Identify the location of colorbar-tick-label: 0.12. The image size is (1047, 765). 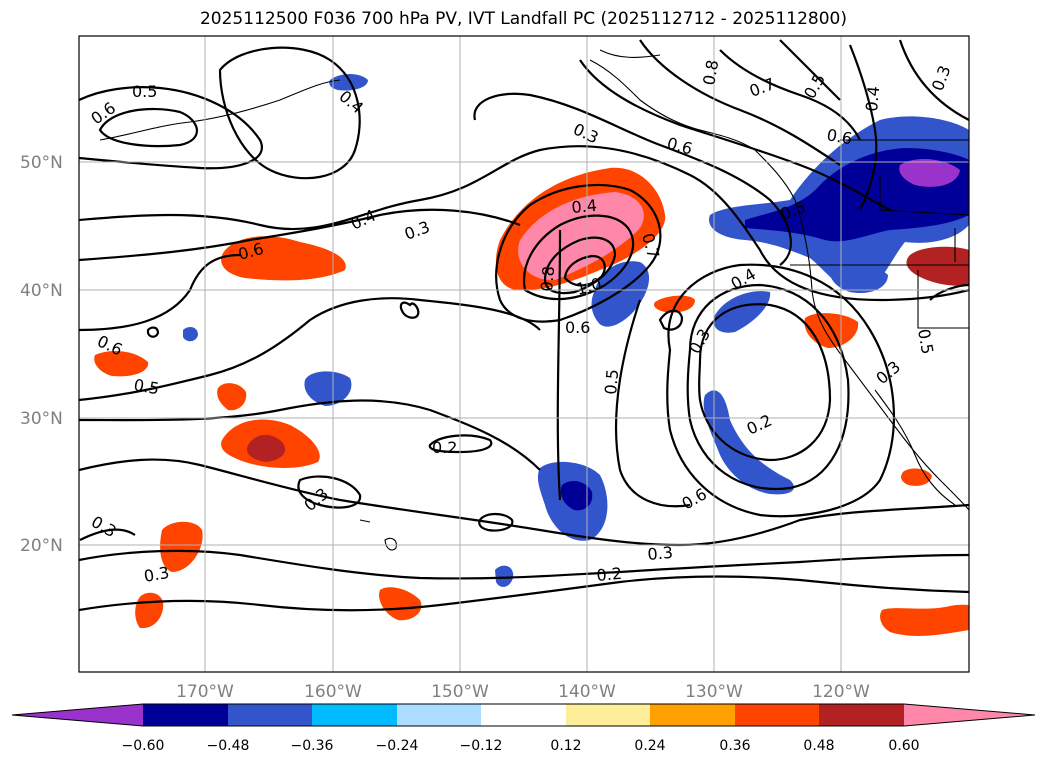
(565, 746).